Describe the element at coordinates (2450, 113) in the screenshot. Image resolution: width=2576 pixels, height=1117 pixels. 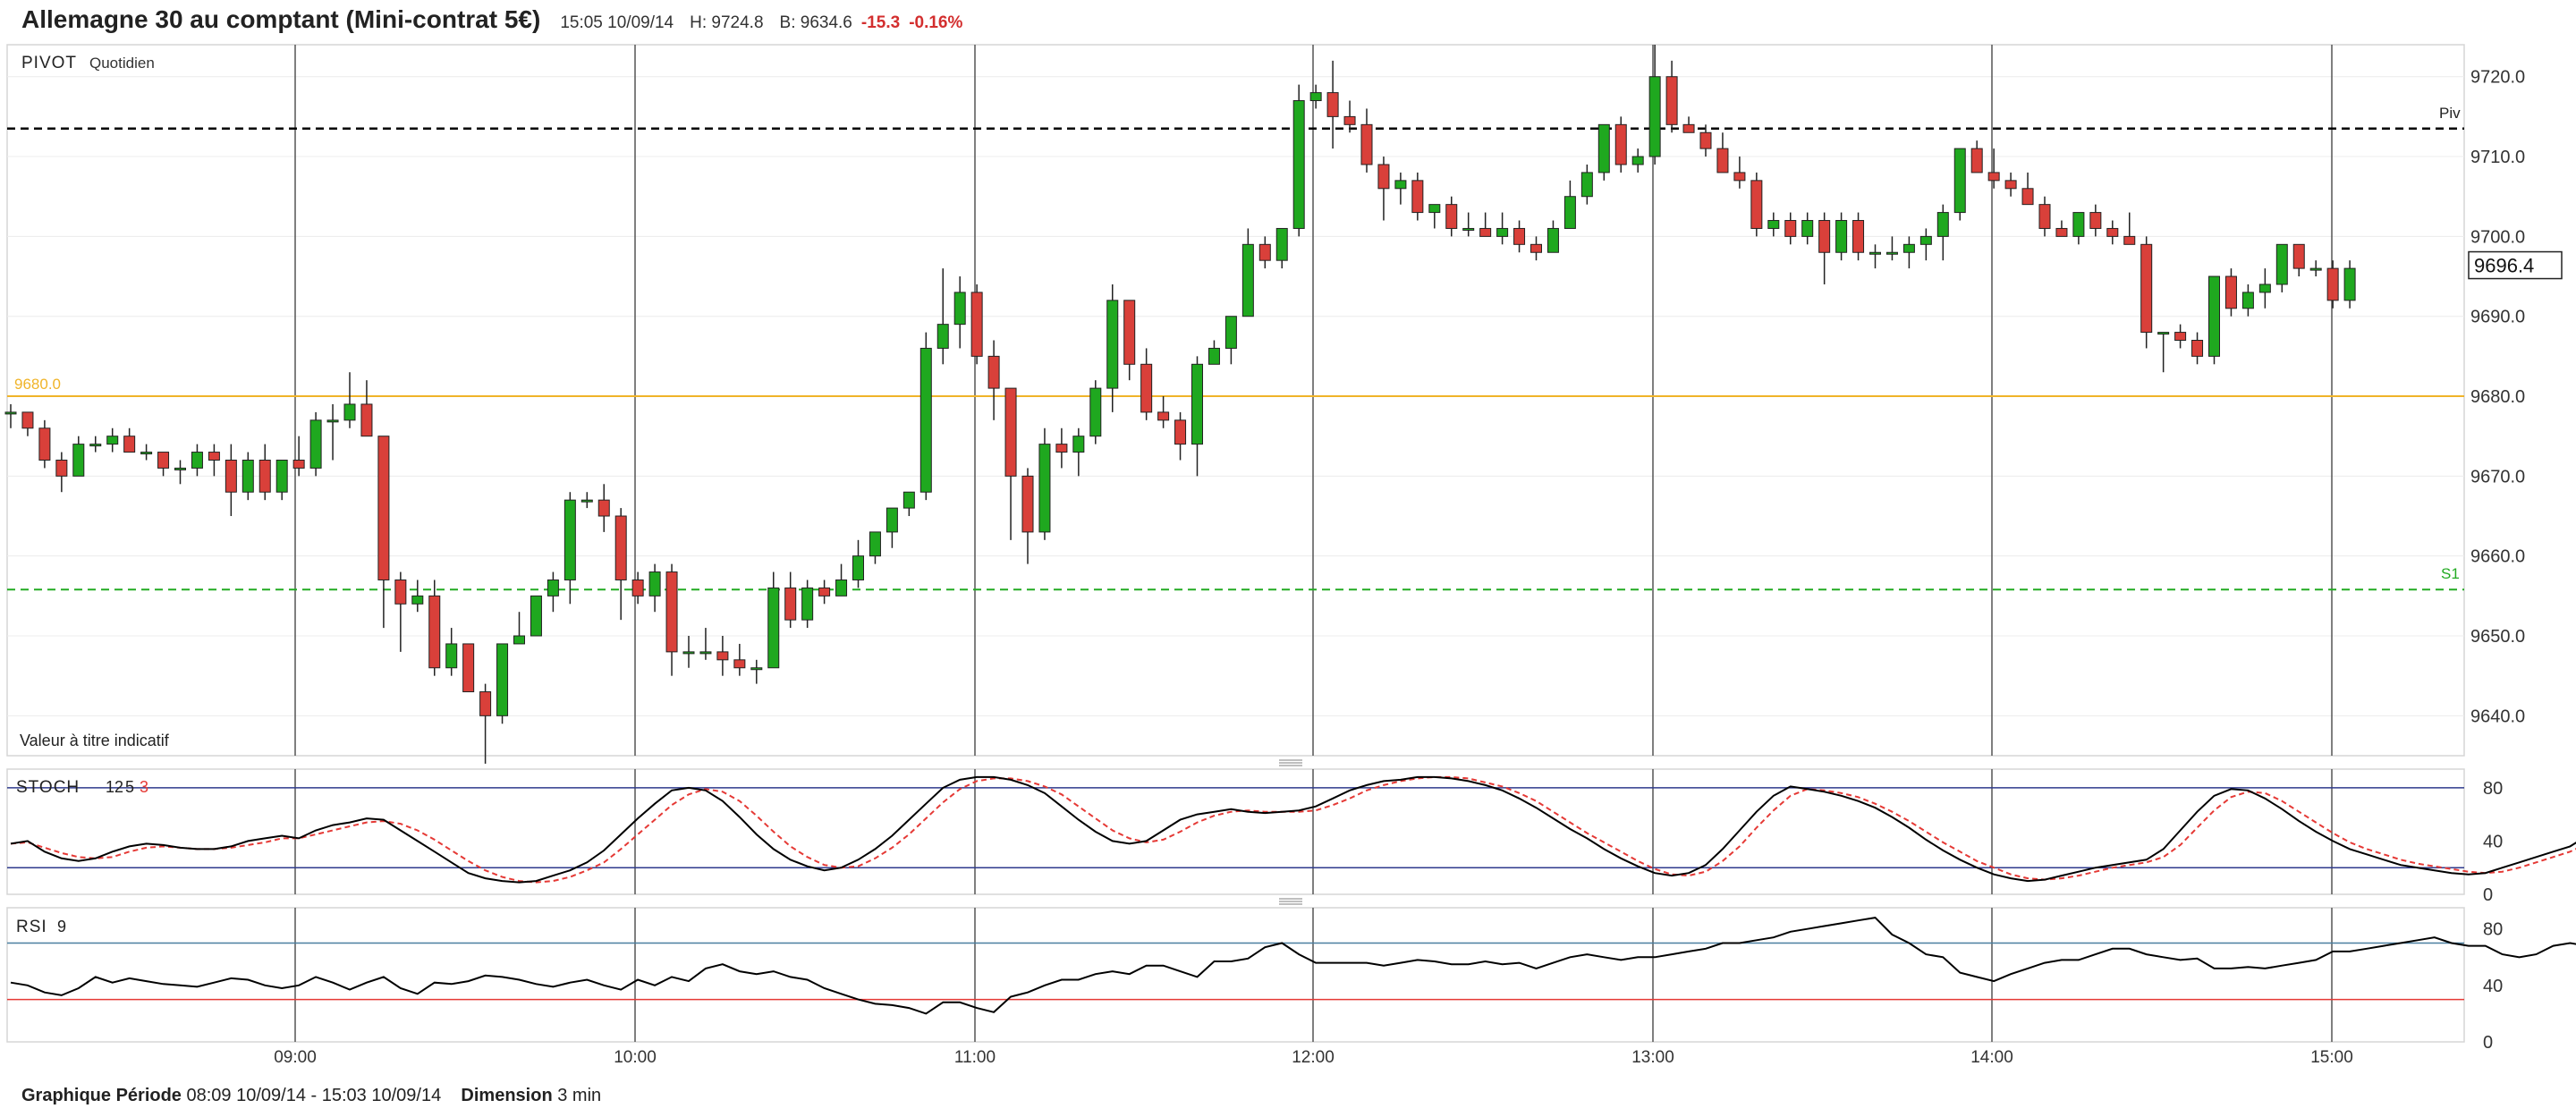
I see `pivot-level-label: Piv` at that location.